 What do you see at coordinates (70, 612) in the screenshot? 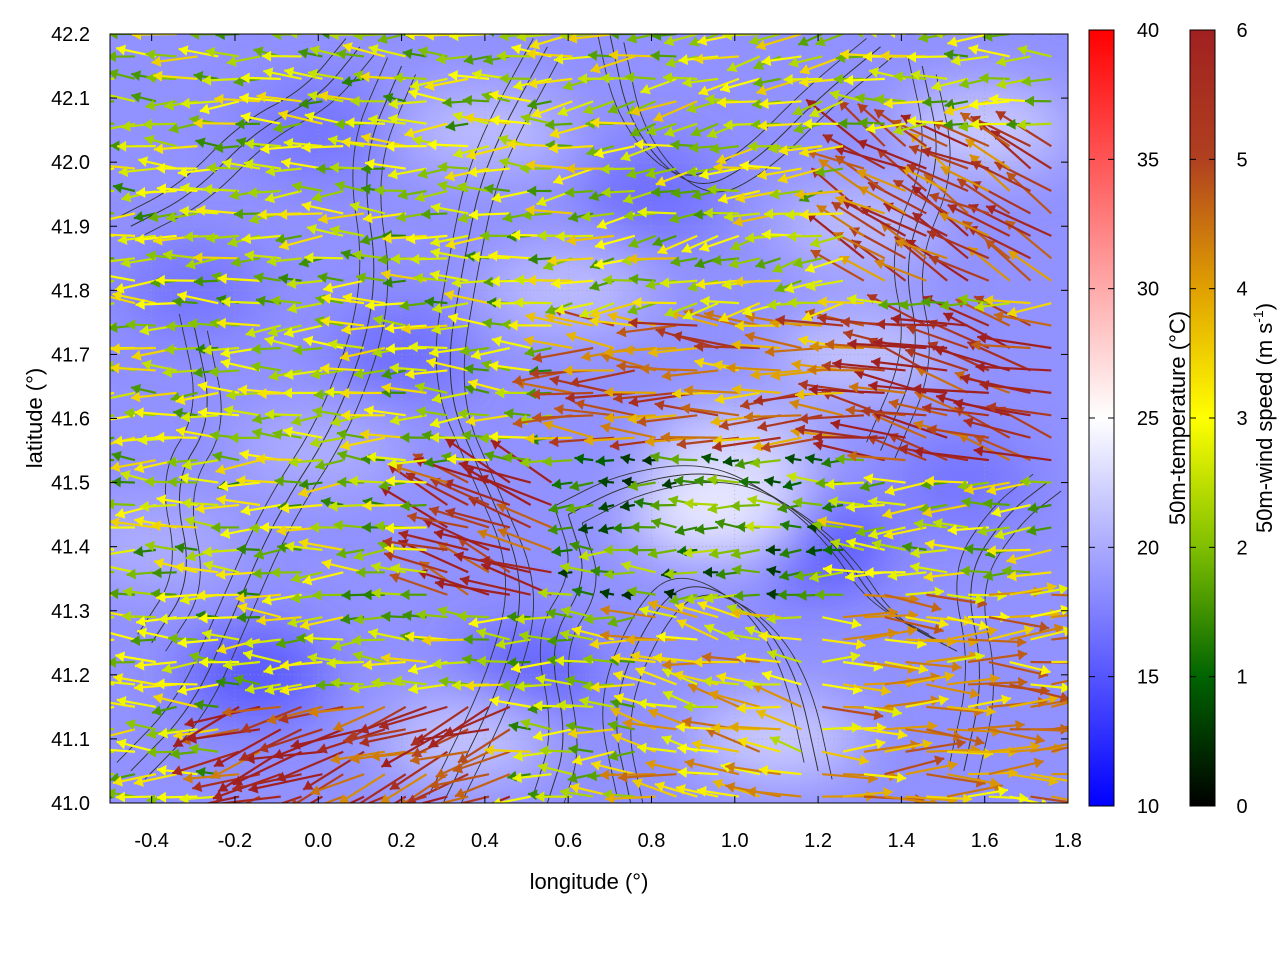
I see `y-tick-label: 41.3` at bounding box center [70, 612].